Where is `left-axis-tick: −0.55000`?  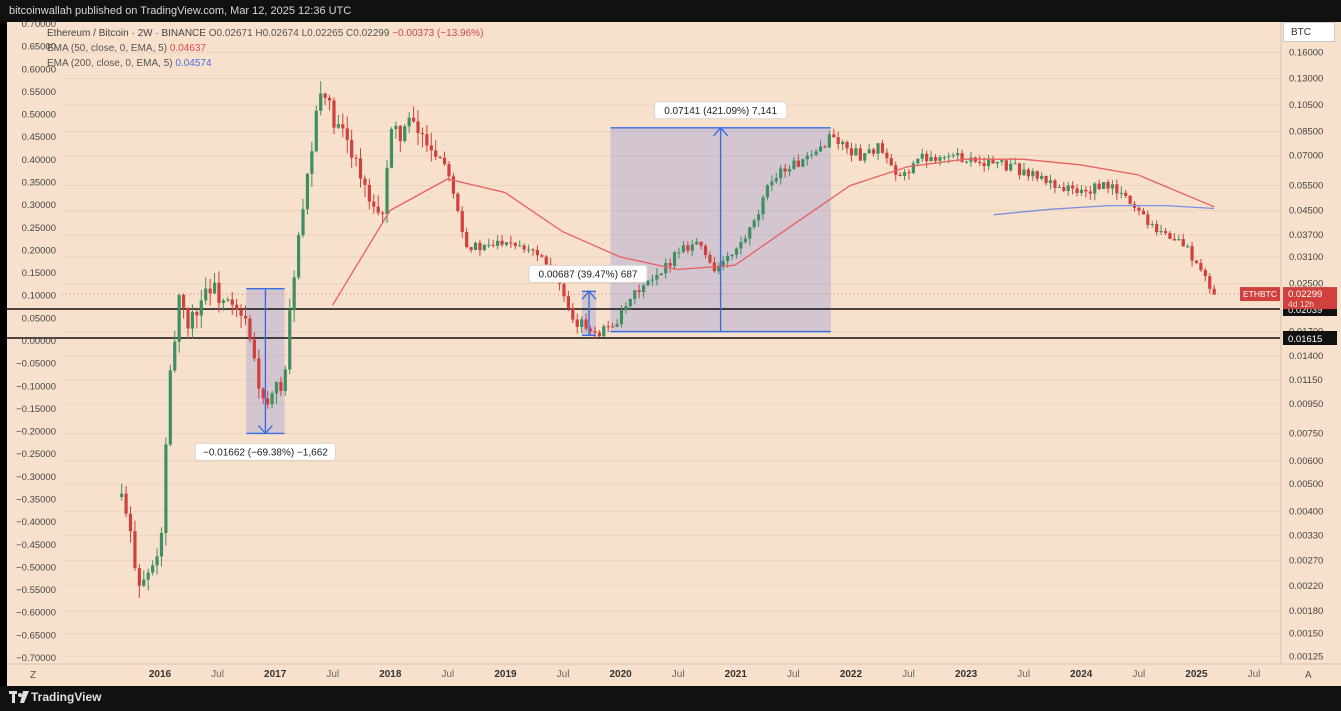
left-axis-tick: −0.55000 is located at coordinates (36, 590).